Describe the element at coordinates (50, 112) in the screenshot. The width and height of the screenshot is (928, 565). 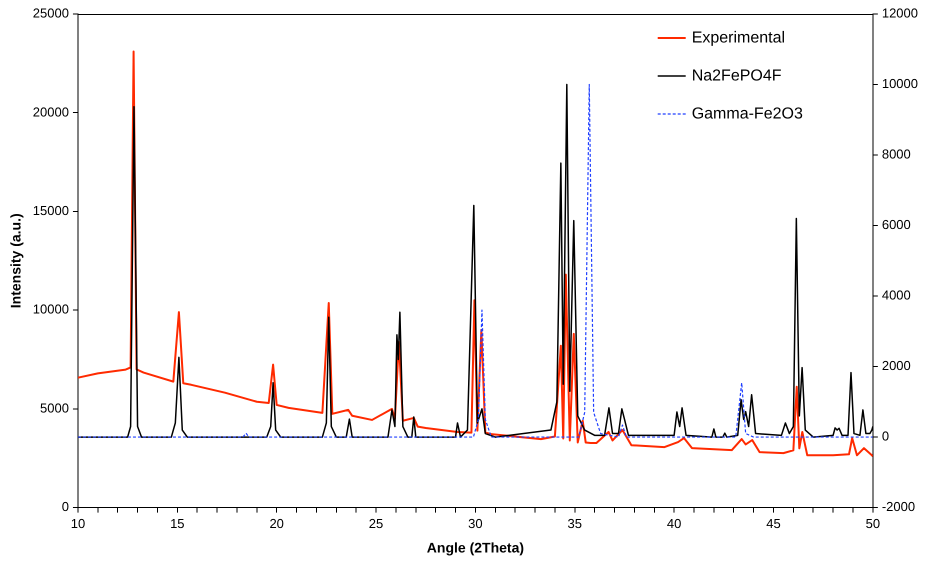
I see `y-tick-label: 20000` at that location.